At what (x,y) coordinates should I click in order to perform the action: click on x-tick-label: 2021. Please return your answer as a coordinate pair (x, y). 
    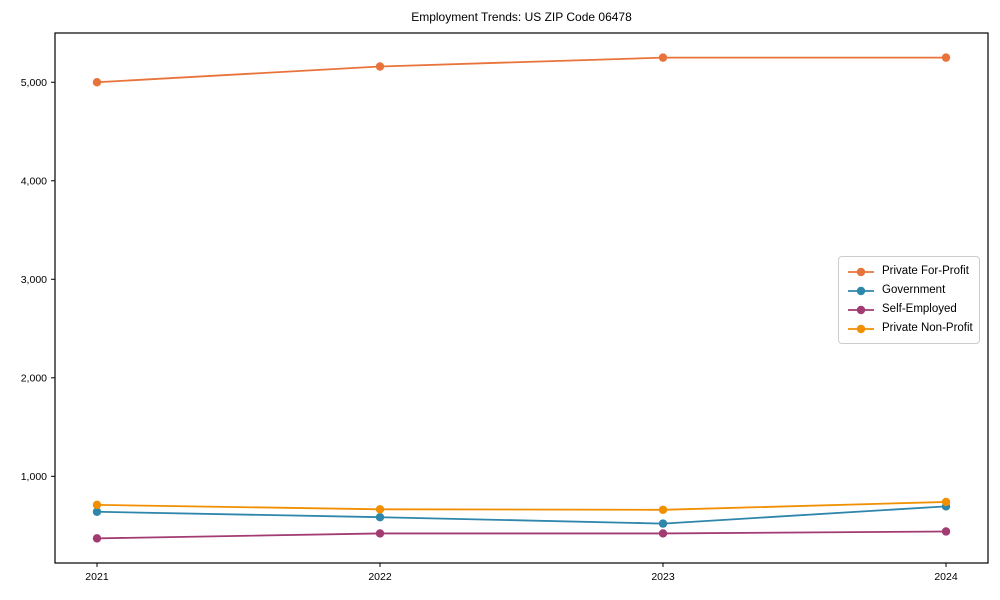
    Looking at the image, I should click on (97, 577).